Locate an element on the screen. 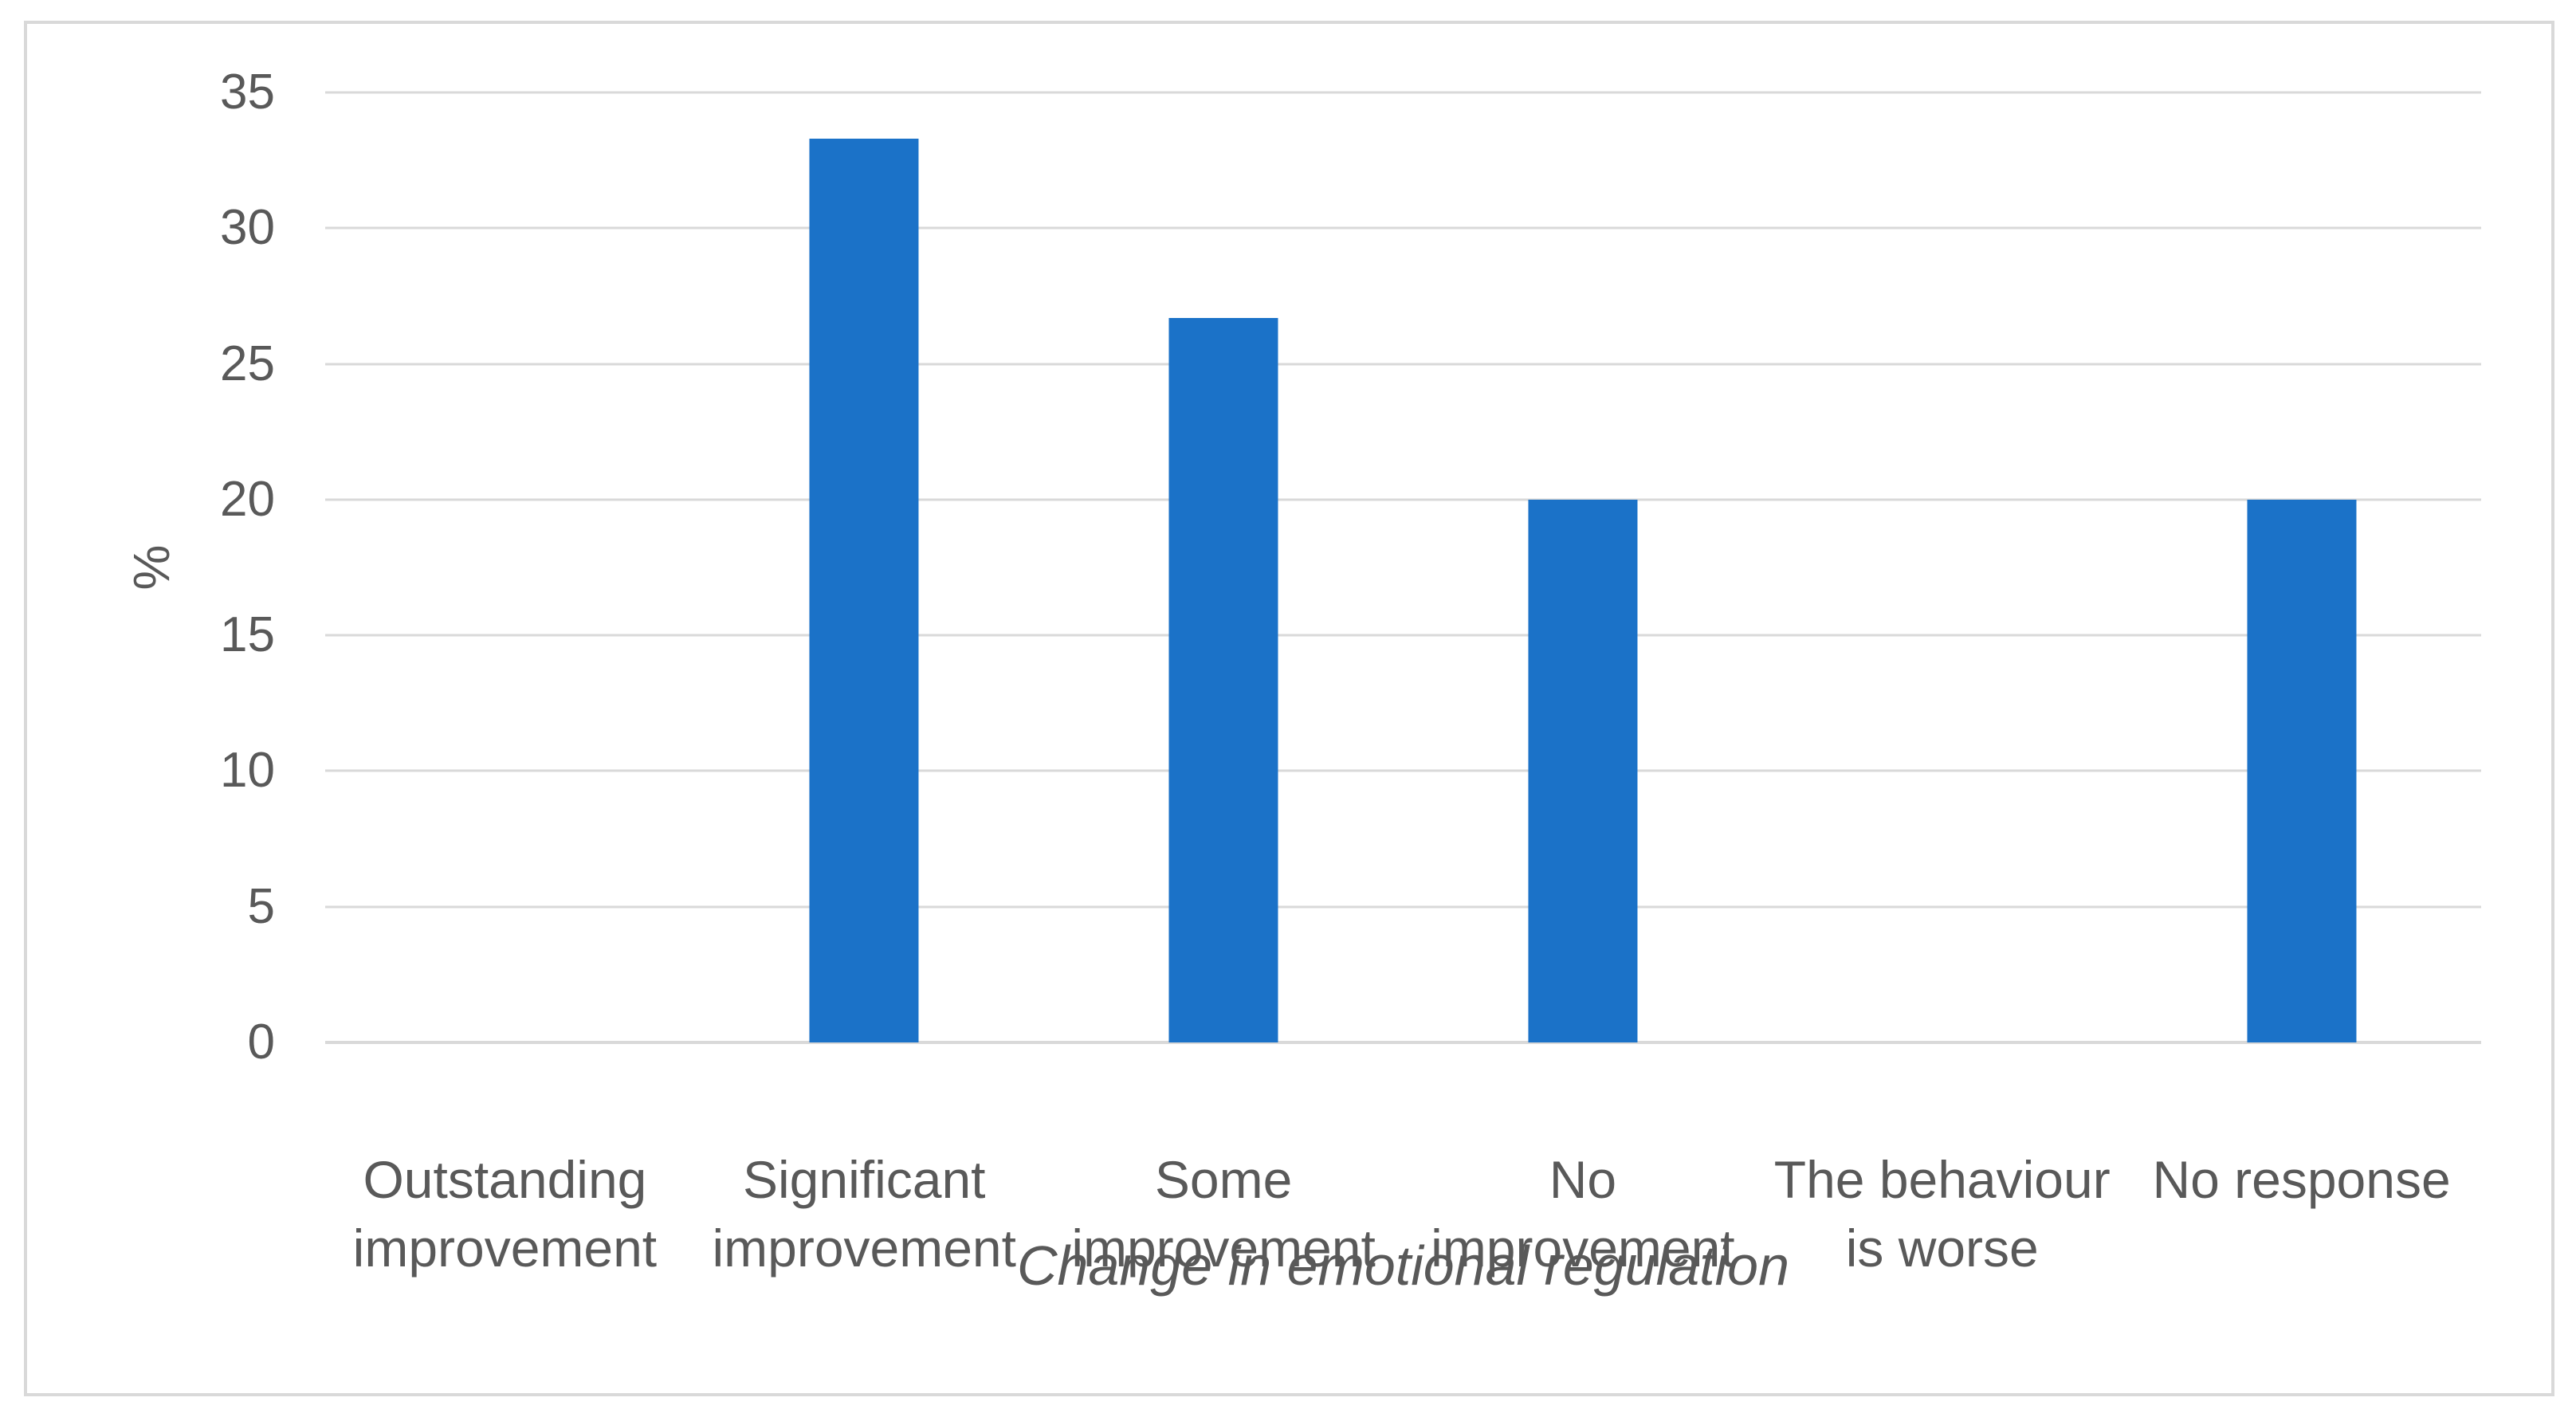  x-tick-label-0: Outstanding improvement is located at coordinates (505, 1214).